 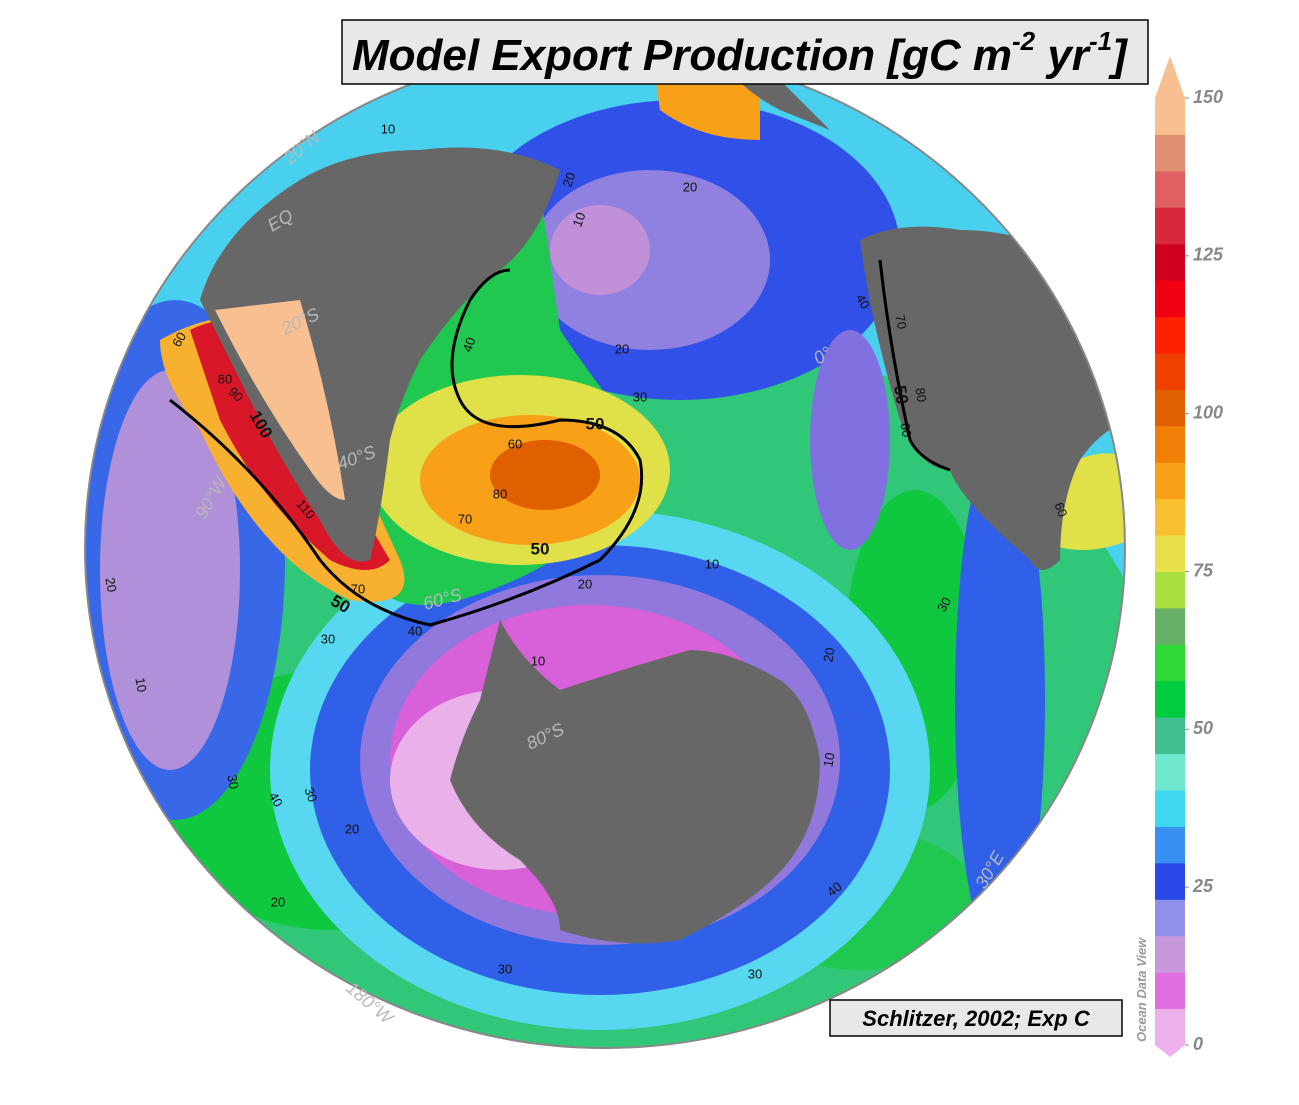 I want to click on credit: Schlitzer, 2002; Exp C, so click(x=976, y=1018).